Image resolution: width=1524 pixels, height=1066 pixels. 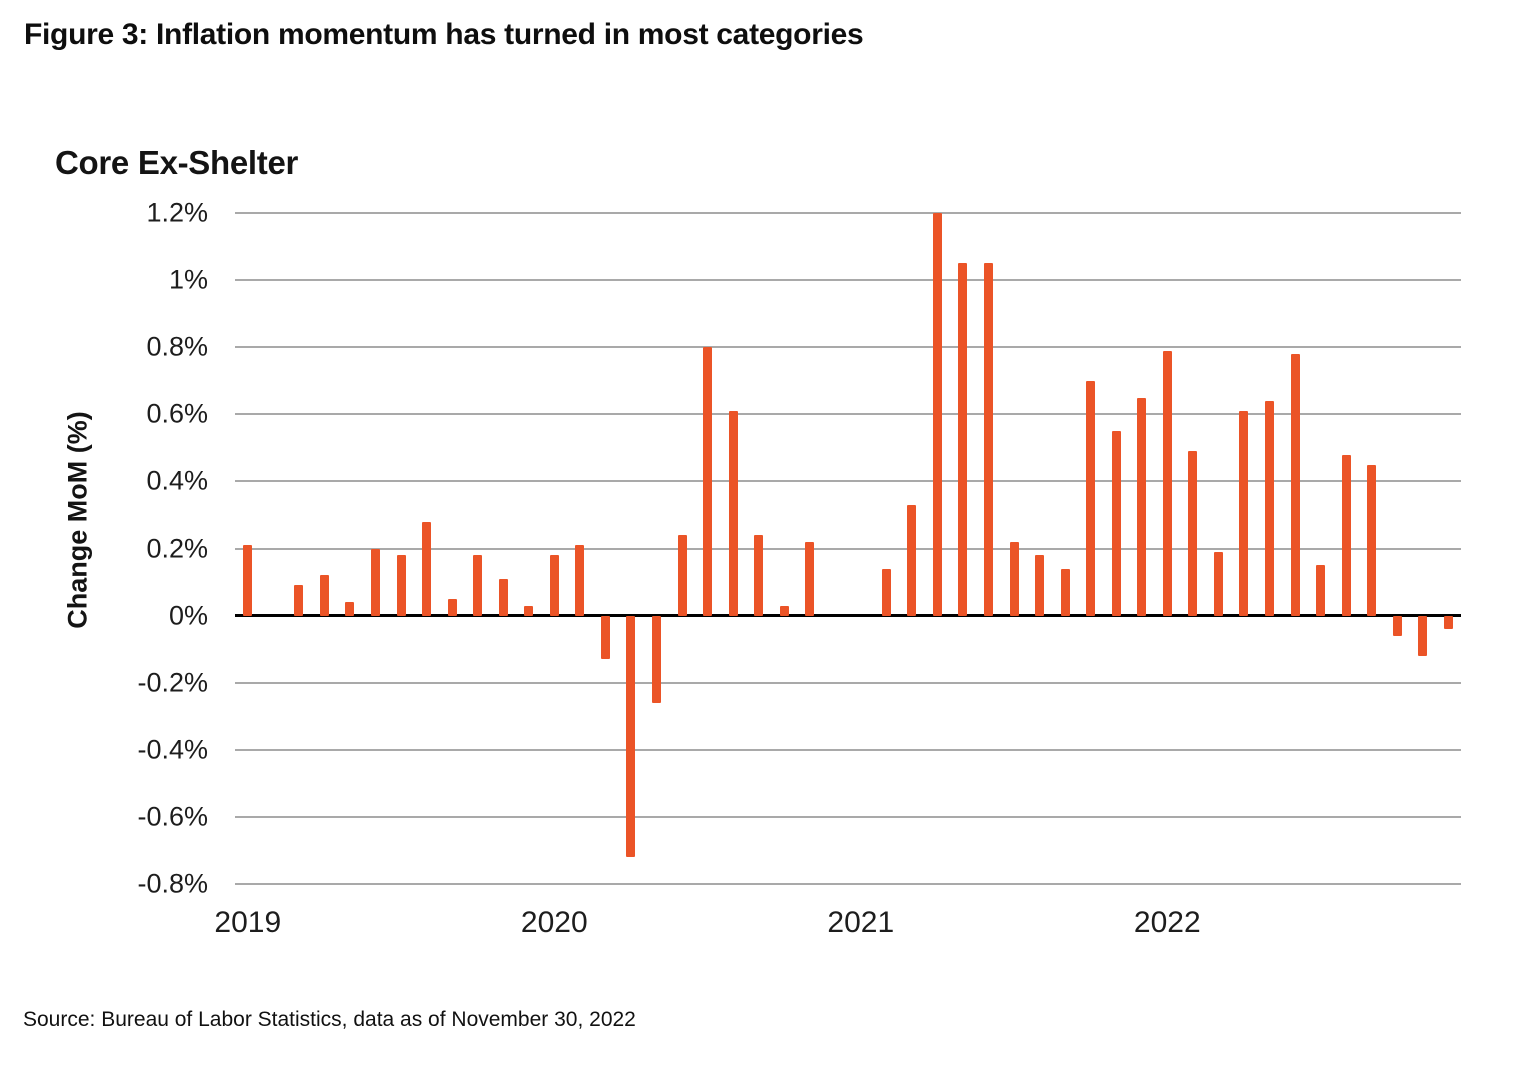 I want to click on y-tick-label: 0.6%, so click(x=177, y=413).